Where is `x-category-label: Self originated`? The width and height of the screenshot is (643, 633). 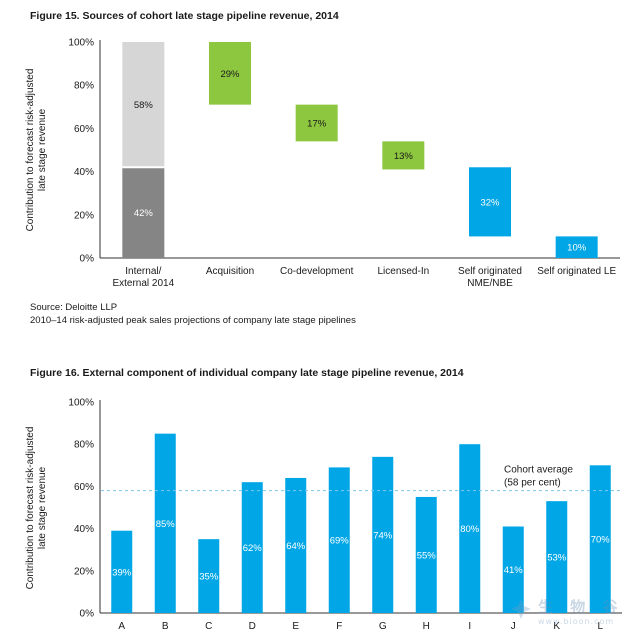 x-category-label: Self originated is located at coordinates (490, 271).